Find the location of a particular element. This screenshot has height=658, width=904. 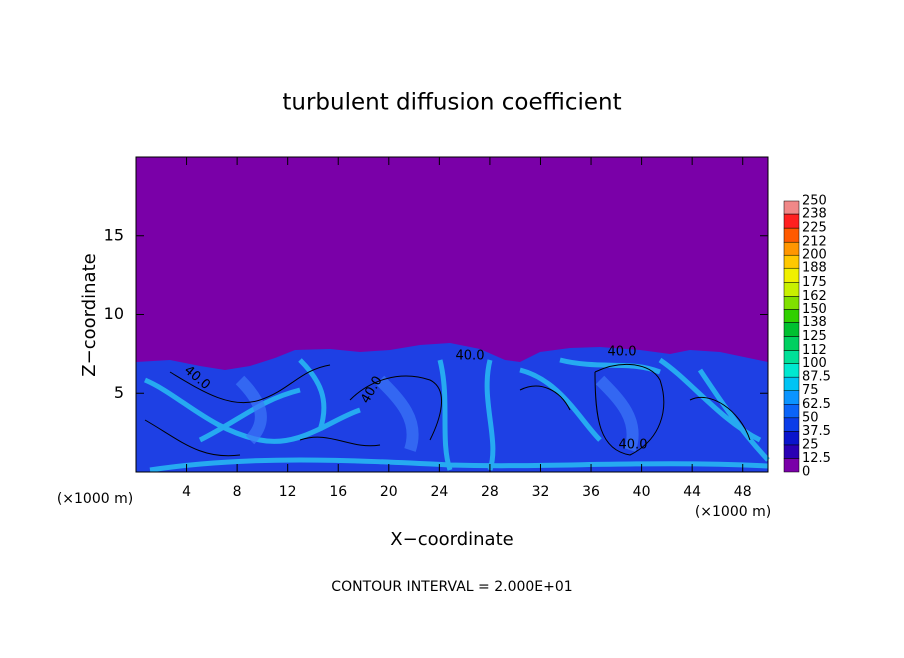

colorbar-label: 212 is located at coordinates (814, 242).